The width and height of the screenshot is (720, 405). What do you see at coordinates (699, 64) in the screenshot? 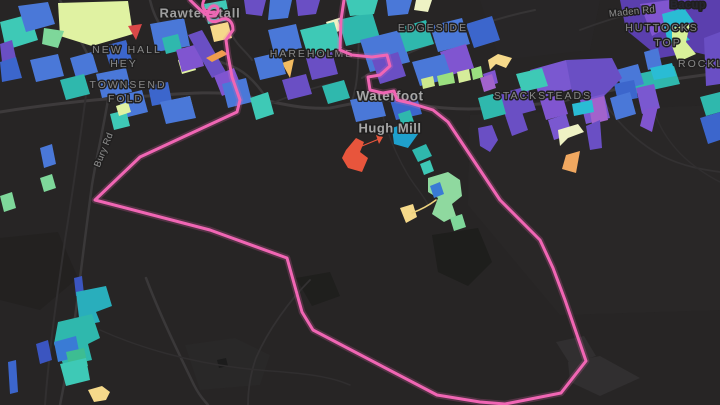
I see `map-label-rockliffe: ROCKLIFFE` at bounding box center [699, 64].